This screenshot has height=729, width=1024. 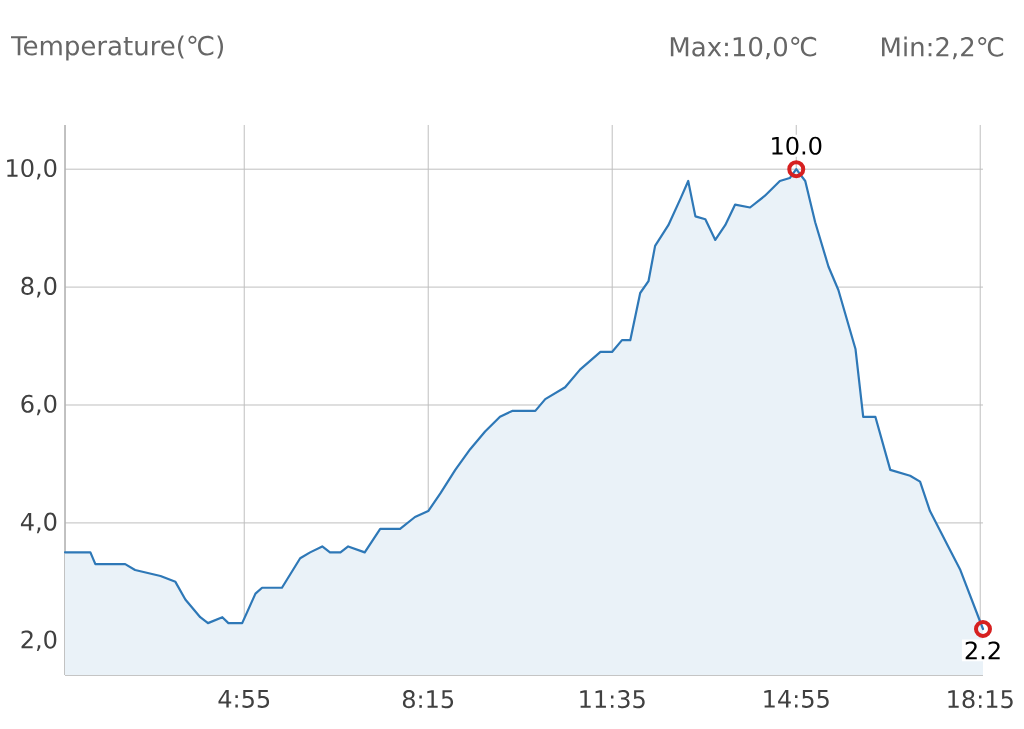 What do you see at coordinates (38, 523) in the screenshot?
I see `y-tick-label: 4,0` at bounding box center [38, 523].